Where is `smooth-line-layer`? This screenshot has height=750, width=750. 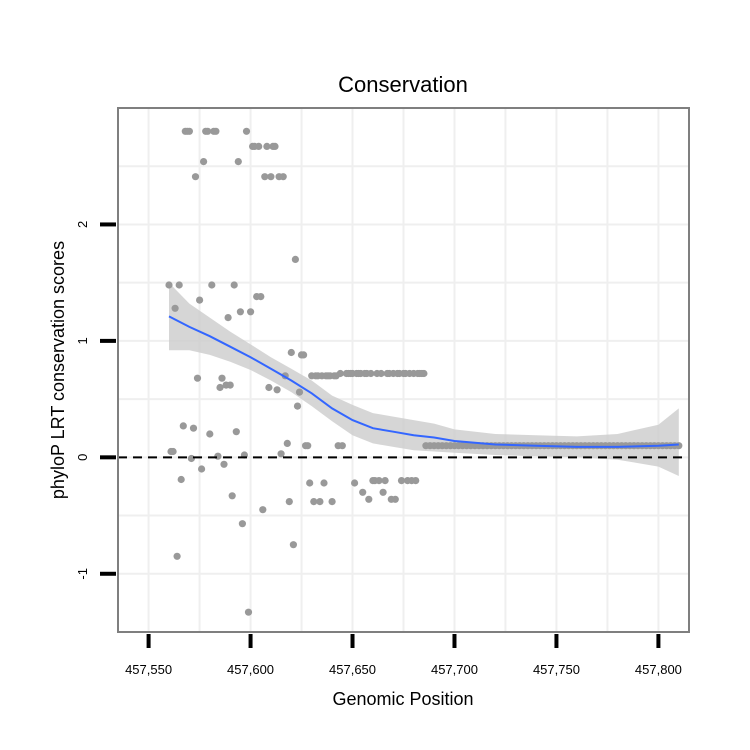 smooth-line-layer is located at coordinates (423, 381).